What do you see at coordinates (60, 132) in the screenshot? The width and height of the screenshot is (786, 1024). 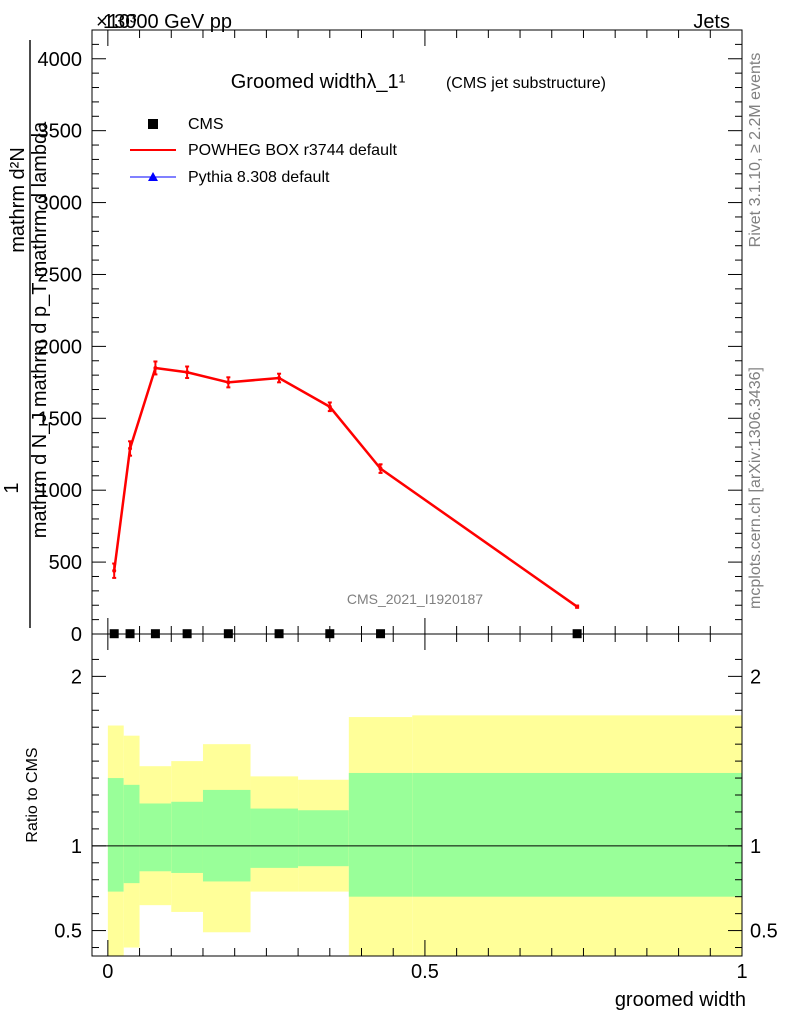 I see `main-y-tick-label: 3500` at bounding box center [60, 132].